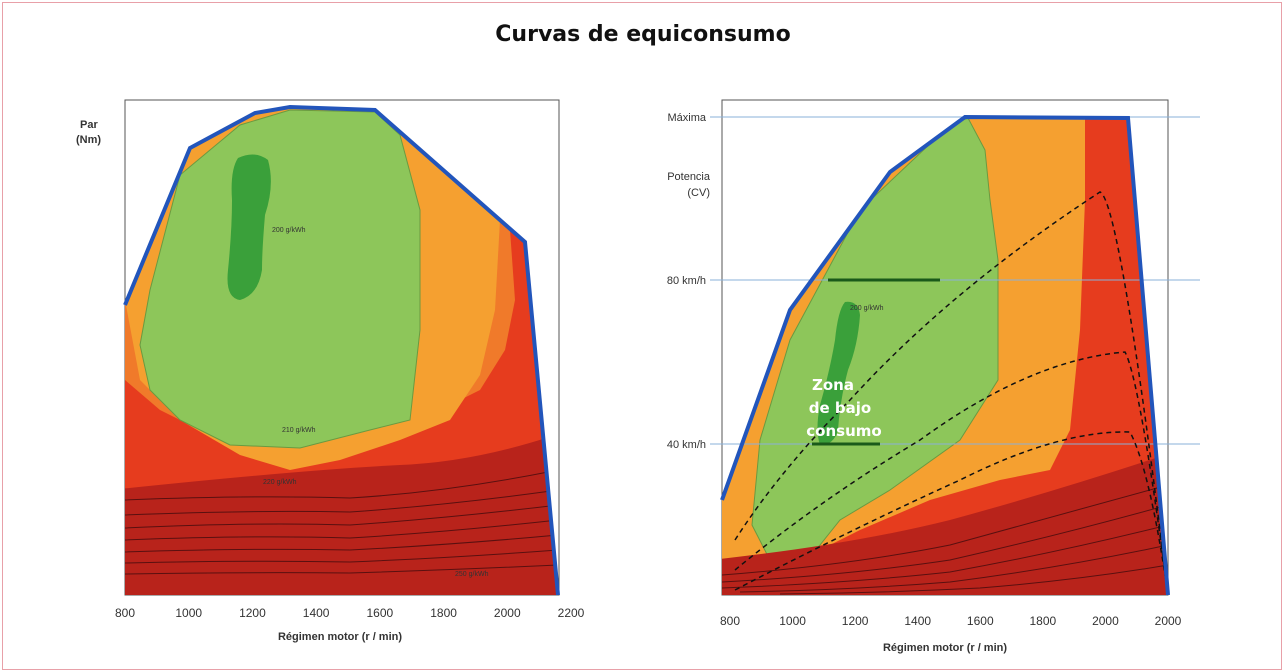  What do you see at coordinates (867, 308) in the screenshot?
I see `right-iso-label-200: 200 g/kWh` at bounding box center [867, 308].